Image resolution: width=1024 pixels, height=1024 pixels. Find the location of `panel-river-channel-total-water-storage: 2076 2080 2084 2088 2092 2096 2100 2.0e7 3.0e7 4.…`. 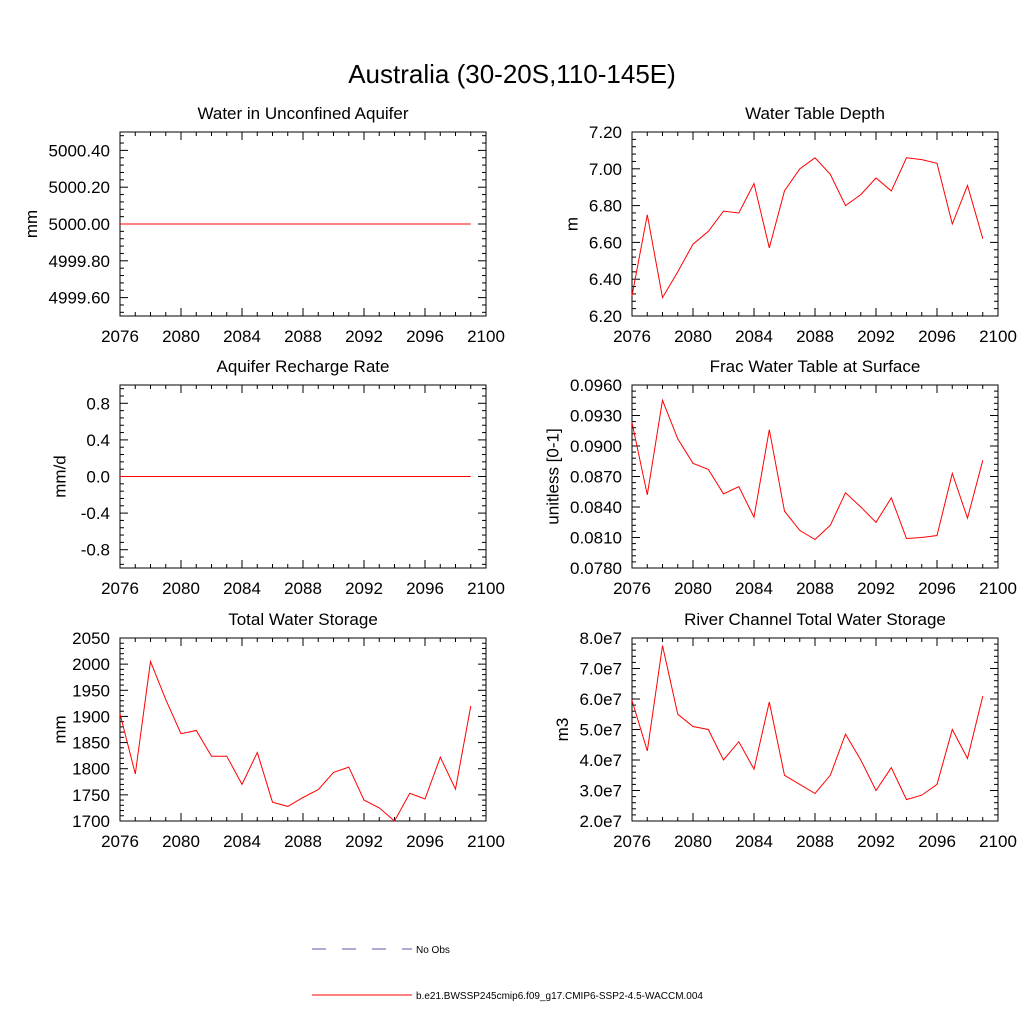

panel-river-channel-total-water-storage: 2076 2080 2084 2088 2092 2096 2100 2.0e7 3.0e7 4.… is located at coordinates (785, 730).